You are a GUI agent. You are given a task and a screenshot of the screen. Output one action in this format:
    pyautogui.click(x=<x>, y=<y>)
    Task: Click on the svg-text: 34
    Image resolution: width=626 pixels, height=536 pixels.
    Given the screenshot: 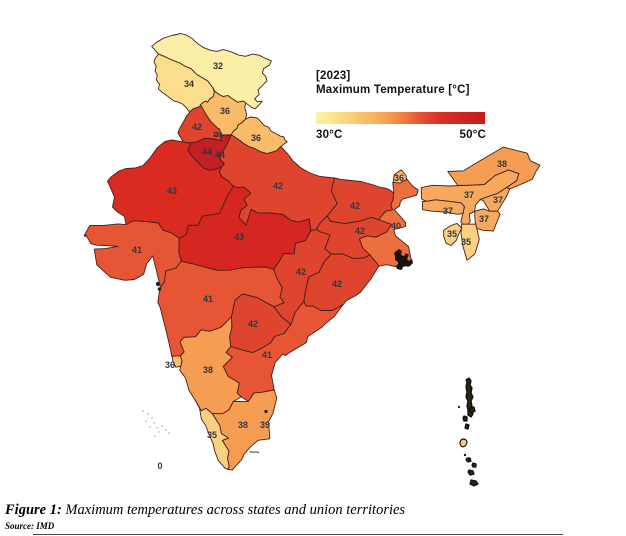 What is the action you would take?
    pyautogui.click(x=189, y=84)
    